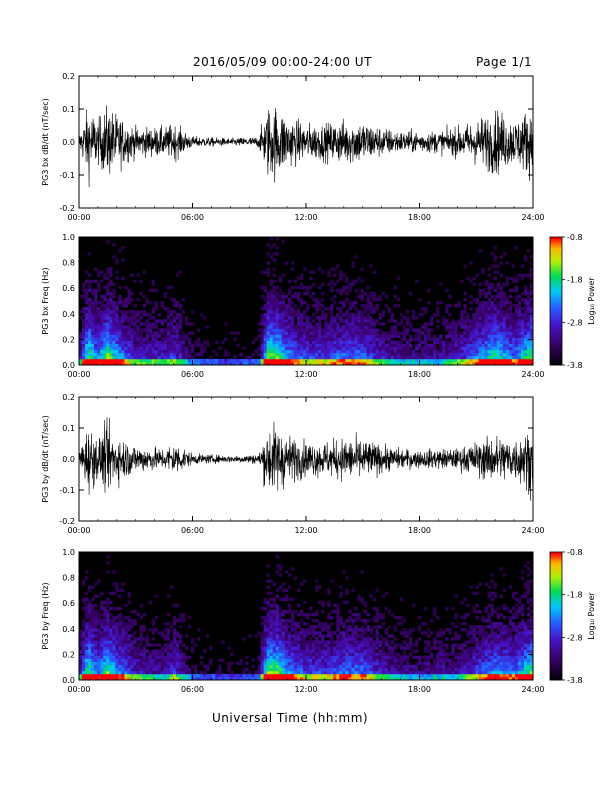 This screenshot has width=612, height=792. I want to click on colorbar-swatch, so click(556, 289).